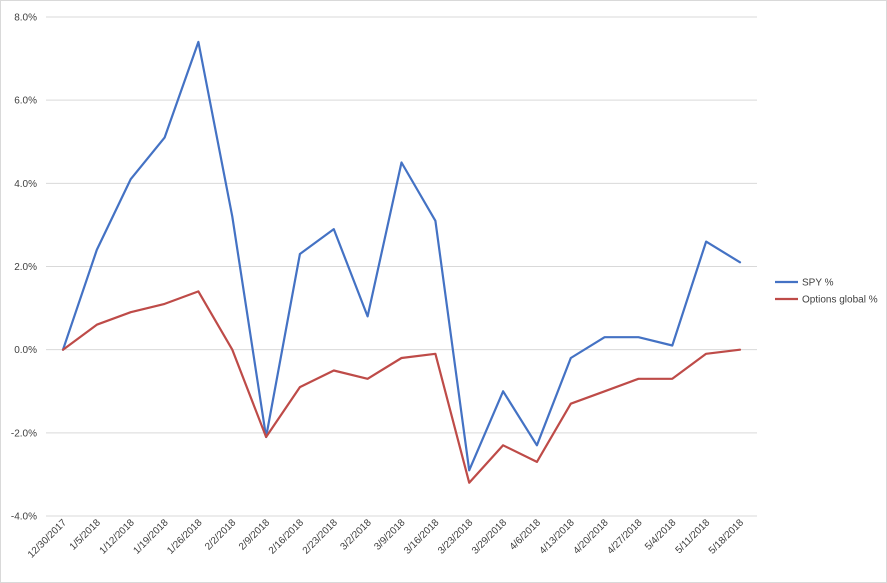 This screenshot has width=887, height=583. I want to click on x-tick-label: 4/27/2018, so click(625, 537).